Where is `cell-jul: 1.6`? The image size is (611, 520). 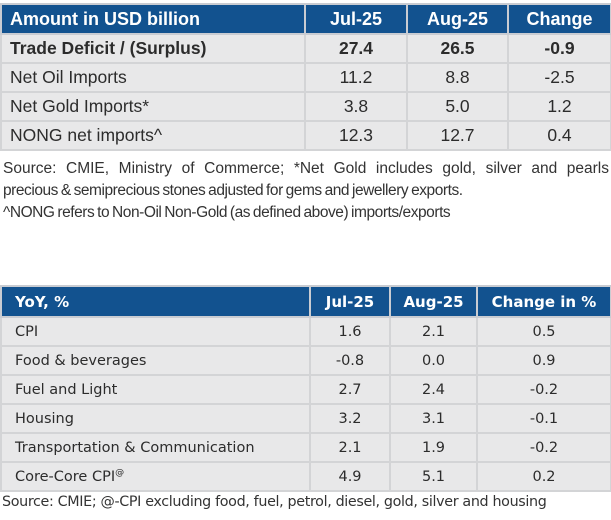 cell-jul: 1.6 is located at coordinates (350, 331).